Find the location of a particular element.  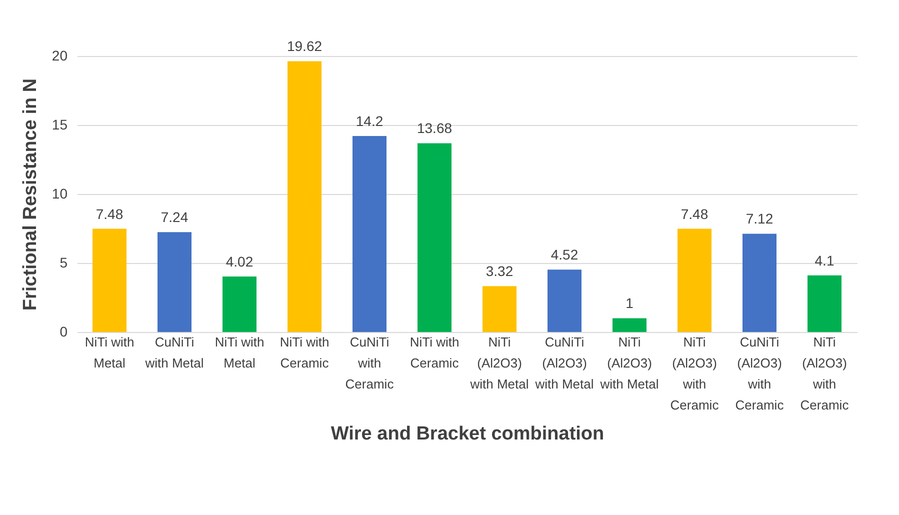

x-axis-title: Wire and Bracket combination is located at coordinates (467, 434).